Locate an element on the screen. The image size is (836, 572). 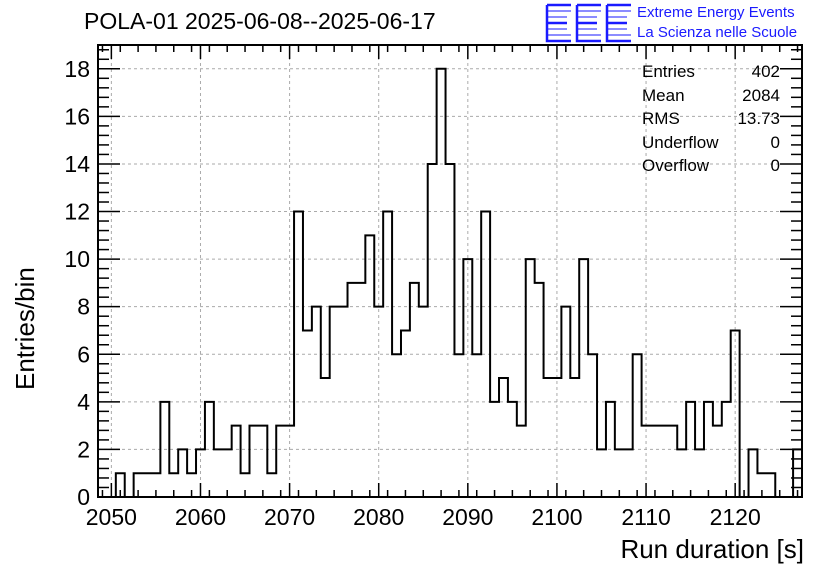
y-tick-label: 6 is located at coordinates (83, 354).